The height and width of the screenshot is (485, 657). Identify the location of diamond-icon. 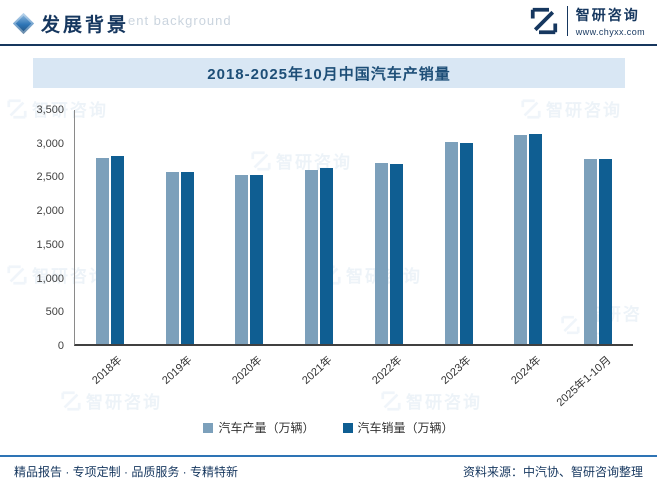
(23, 23).